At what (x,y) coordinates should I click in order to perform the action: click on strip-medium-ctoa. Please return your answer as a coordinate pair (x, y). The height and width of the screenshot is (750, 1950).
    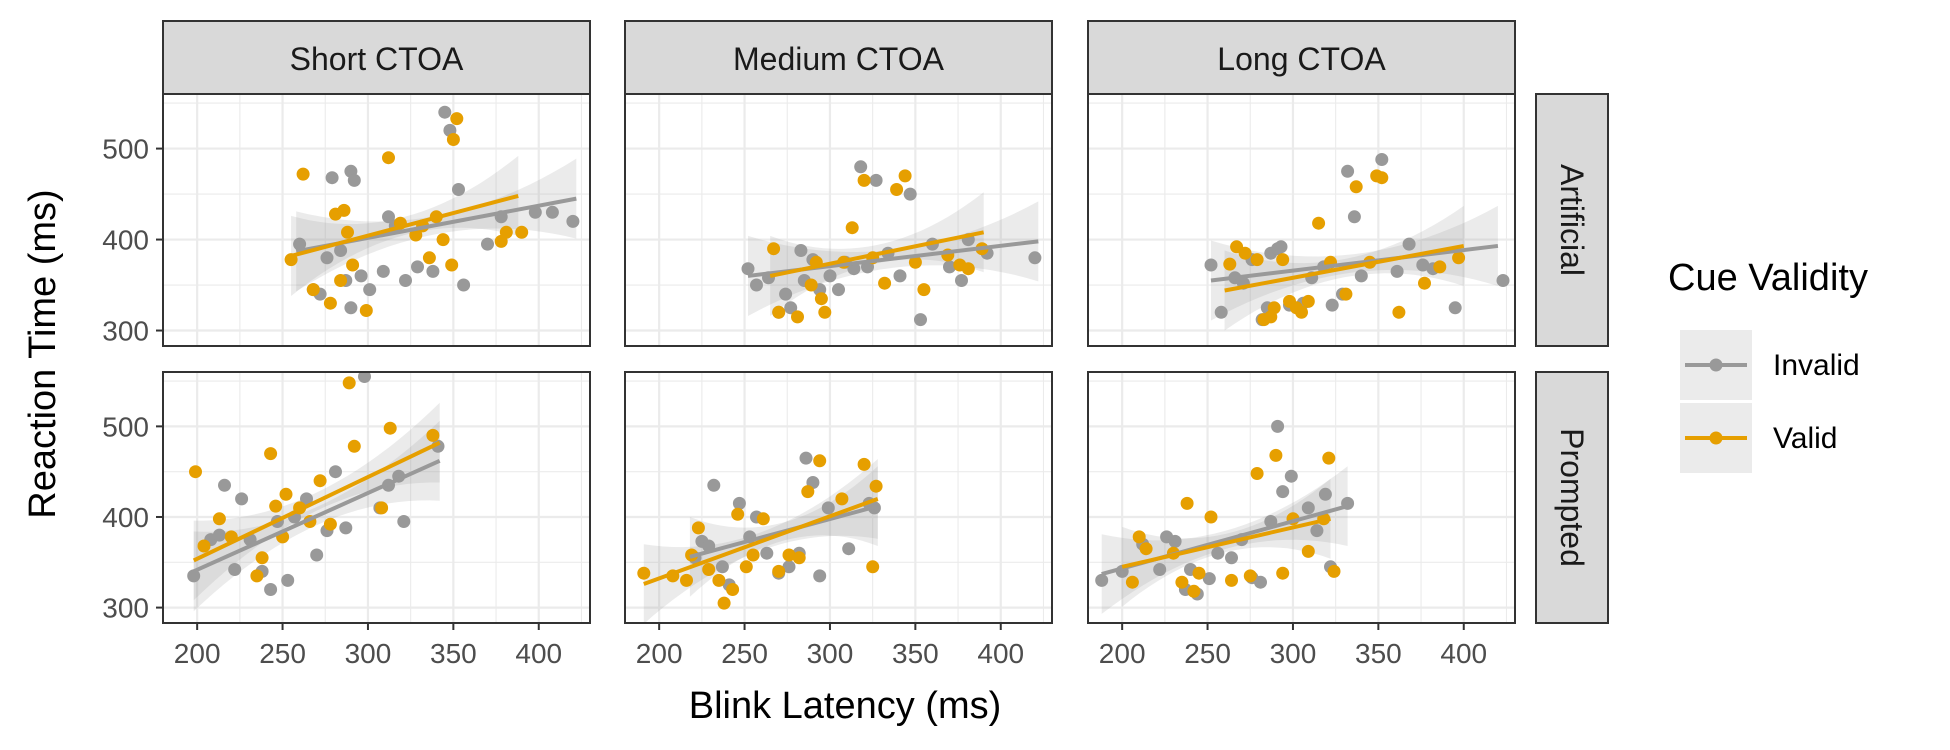
    Looking at the image, I should click on (838, 57).